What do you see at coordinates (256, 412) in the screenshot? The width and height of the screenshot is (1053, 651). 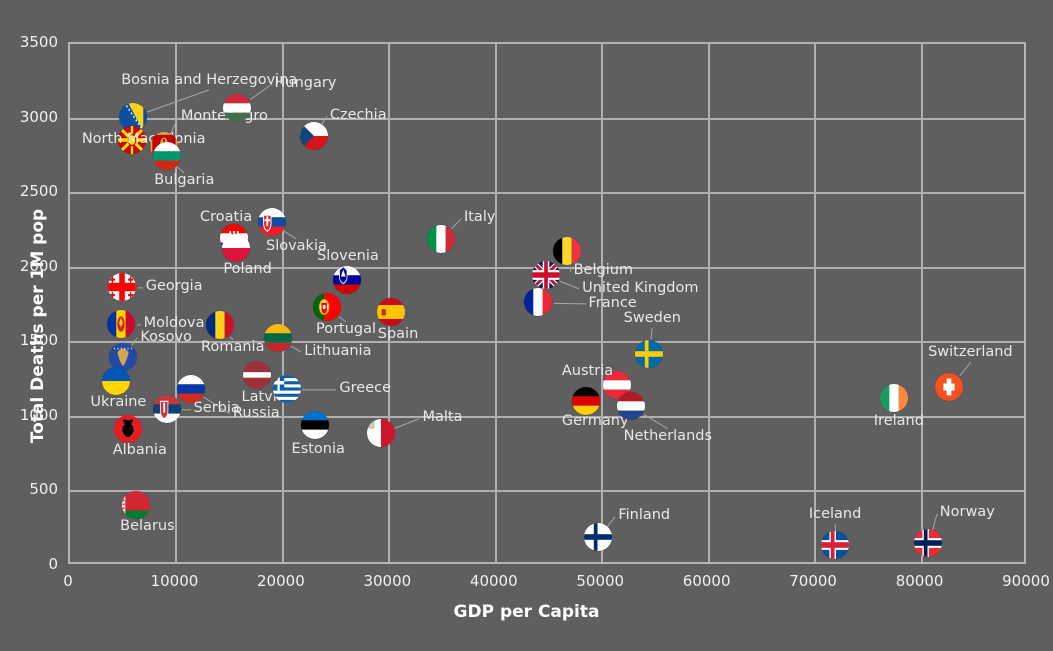 I see `point-label: Russia` at bounding box center [256, 412].